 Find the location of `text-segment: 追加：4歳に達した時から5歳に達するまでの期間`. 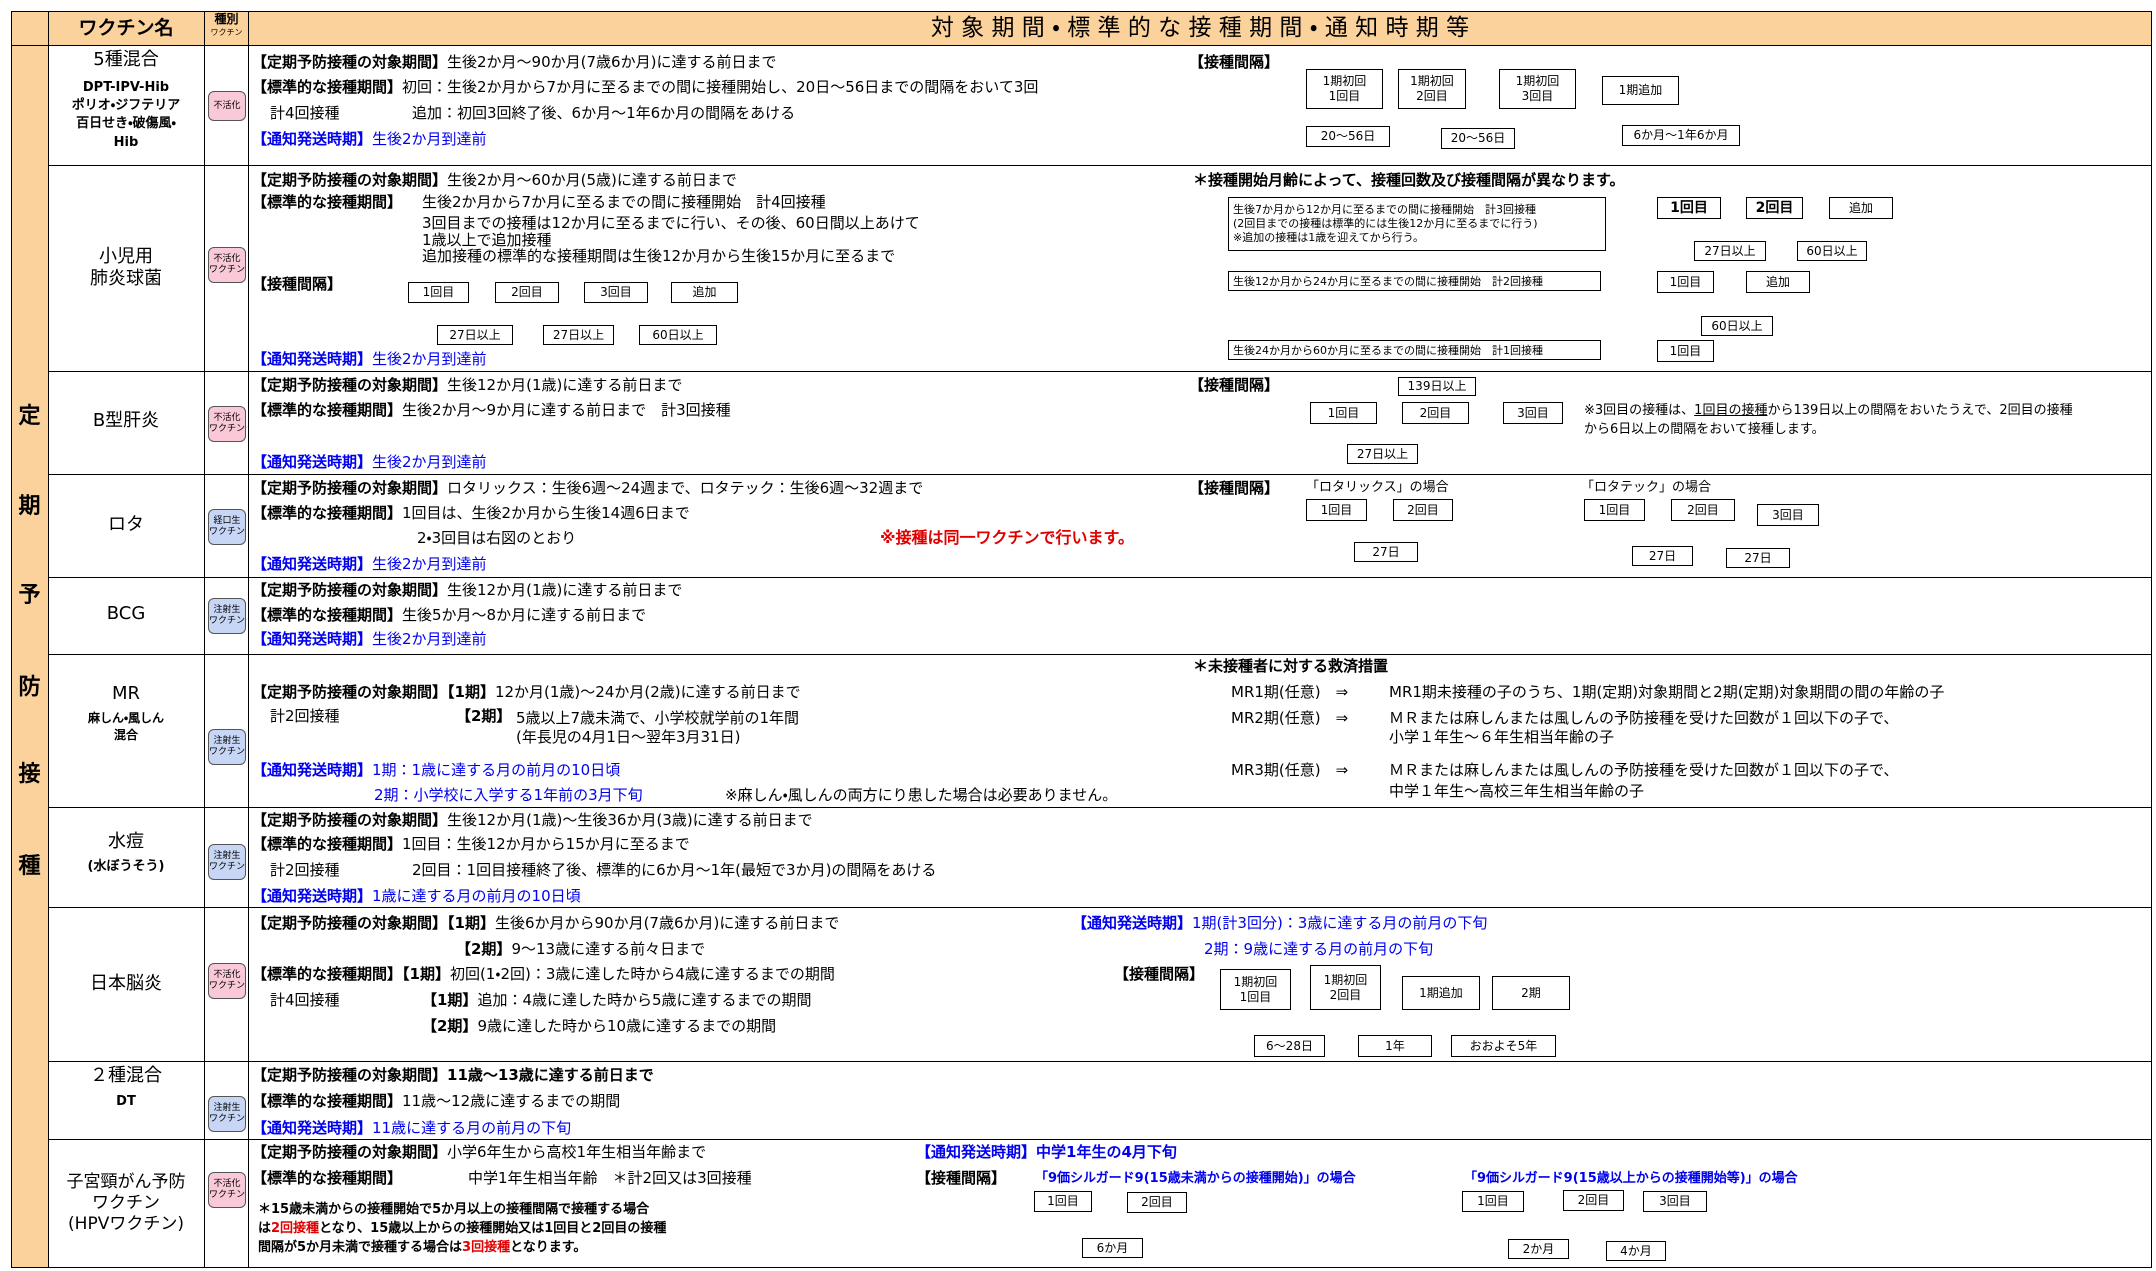

text-segment: 追加：4歳に達した時から5歳に達するまでの期間 is located at coordinates (644, 1000).